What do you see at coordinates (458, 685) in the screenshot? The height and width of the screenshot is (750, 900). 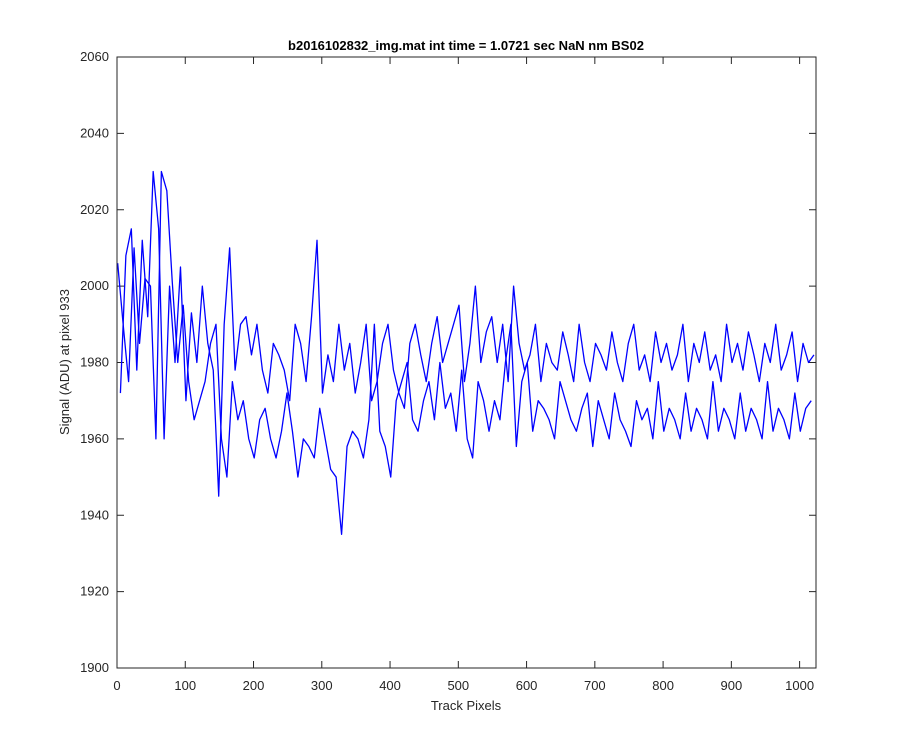 I see `x-tick-label: 500` at bounding box center [458, 685].